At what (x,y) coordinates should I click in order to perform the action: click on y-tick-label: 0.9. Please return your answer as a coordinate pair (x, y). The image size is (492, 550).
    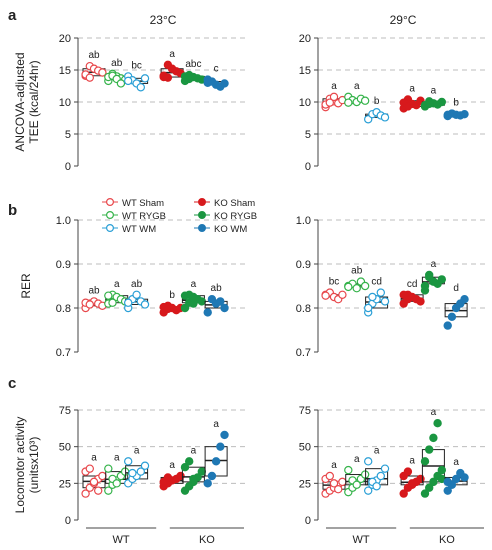
    Looking at the image, I should click on (63, 265).